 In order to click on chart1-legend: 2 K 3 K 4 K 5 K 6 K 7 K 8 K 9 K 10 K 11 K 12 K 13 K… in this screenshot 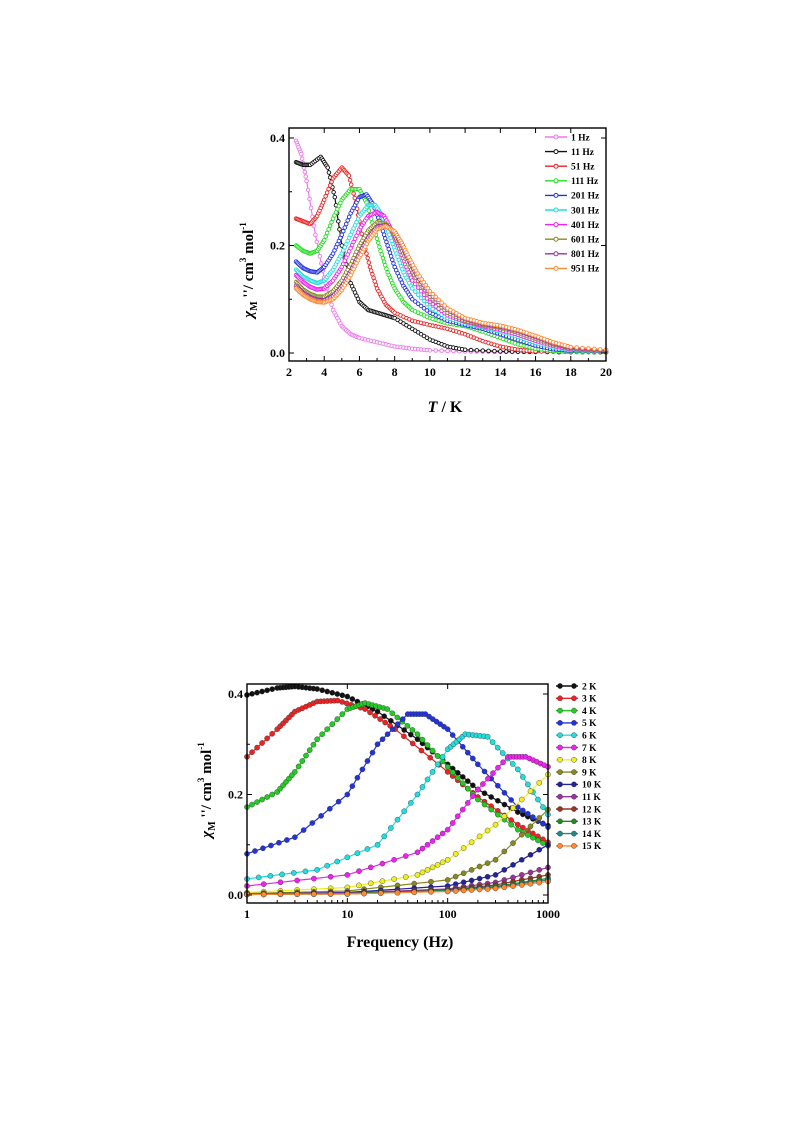, I will do `click(579, 767)`.